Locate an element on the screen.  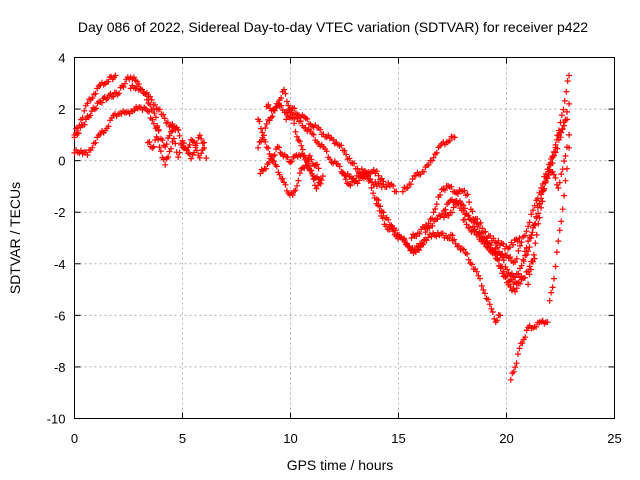
x-tick-label: 25 is located at coordinates (614, 438).